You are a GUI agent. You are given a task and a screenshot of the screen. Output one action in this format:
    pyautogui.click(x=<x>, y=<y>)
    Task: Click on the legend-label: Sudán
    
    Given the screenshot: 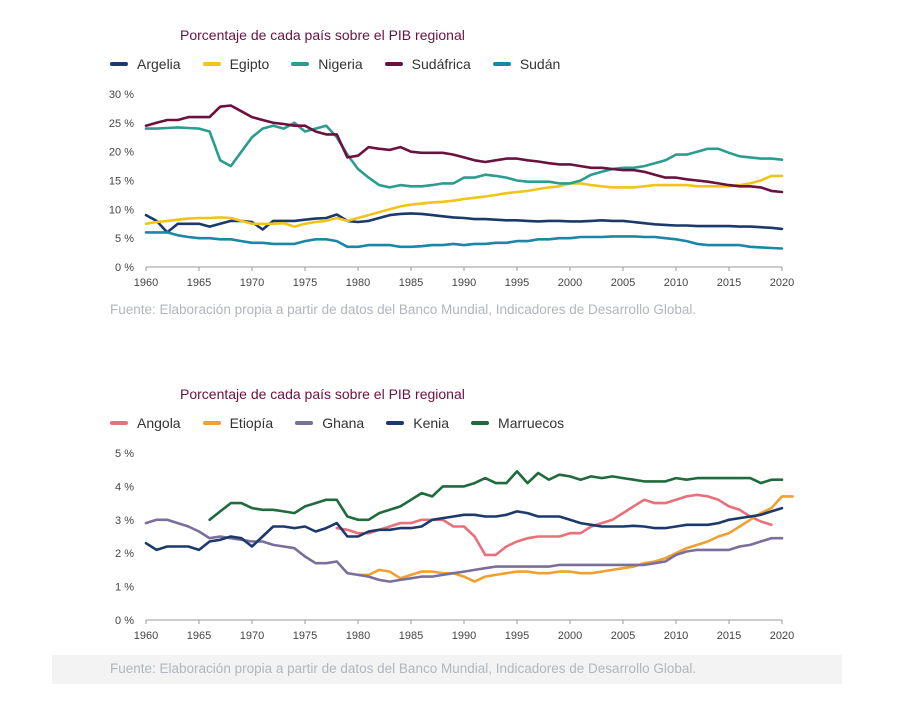 What is the action you would take?
    pyautogui.click(x=540, y=64)
    